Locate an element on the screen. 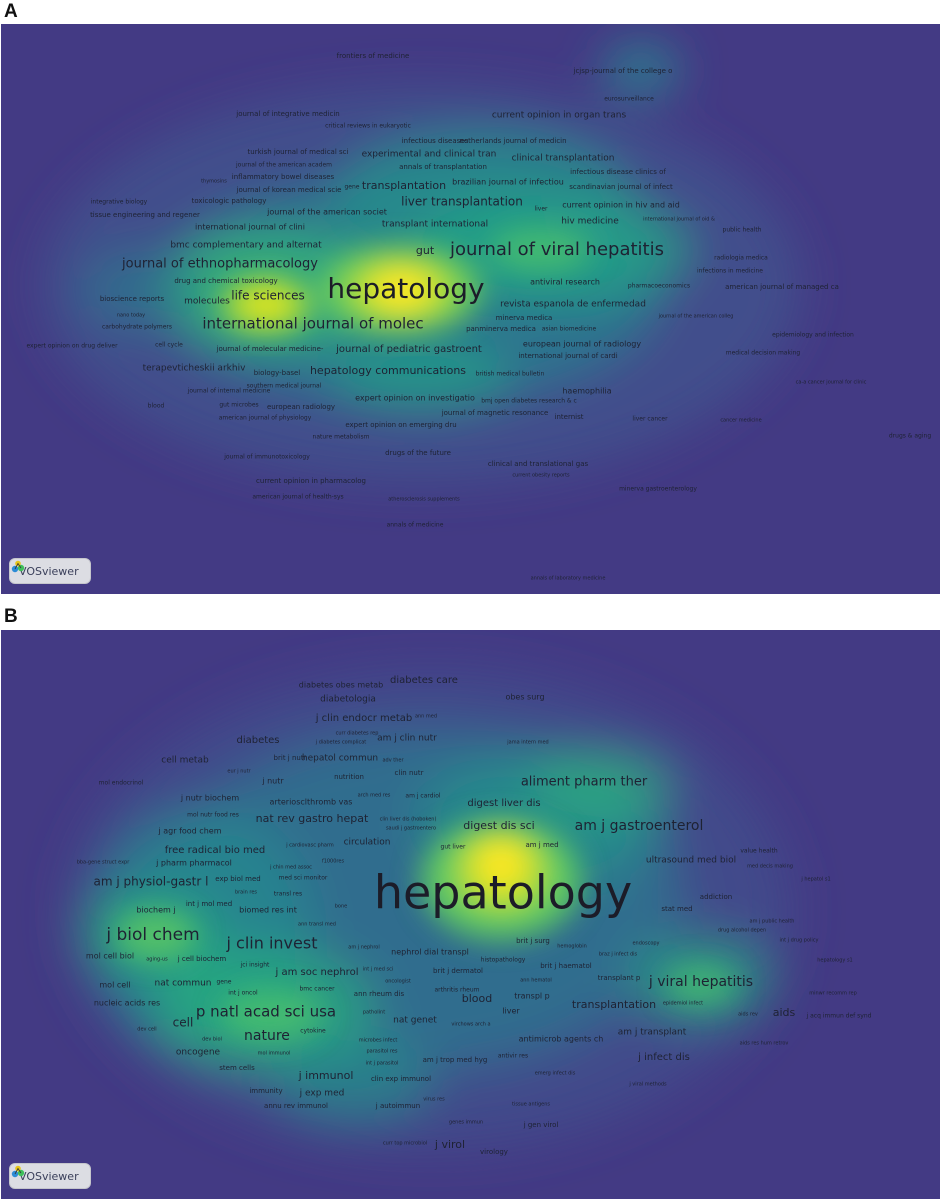 The width and height of the screenshot is (941, 1201). panel-b-term: bone is located at coordinates (341, 907).